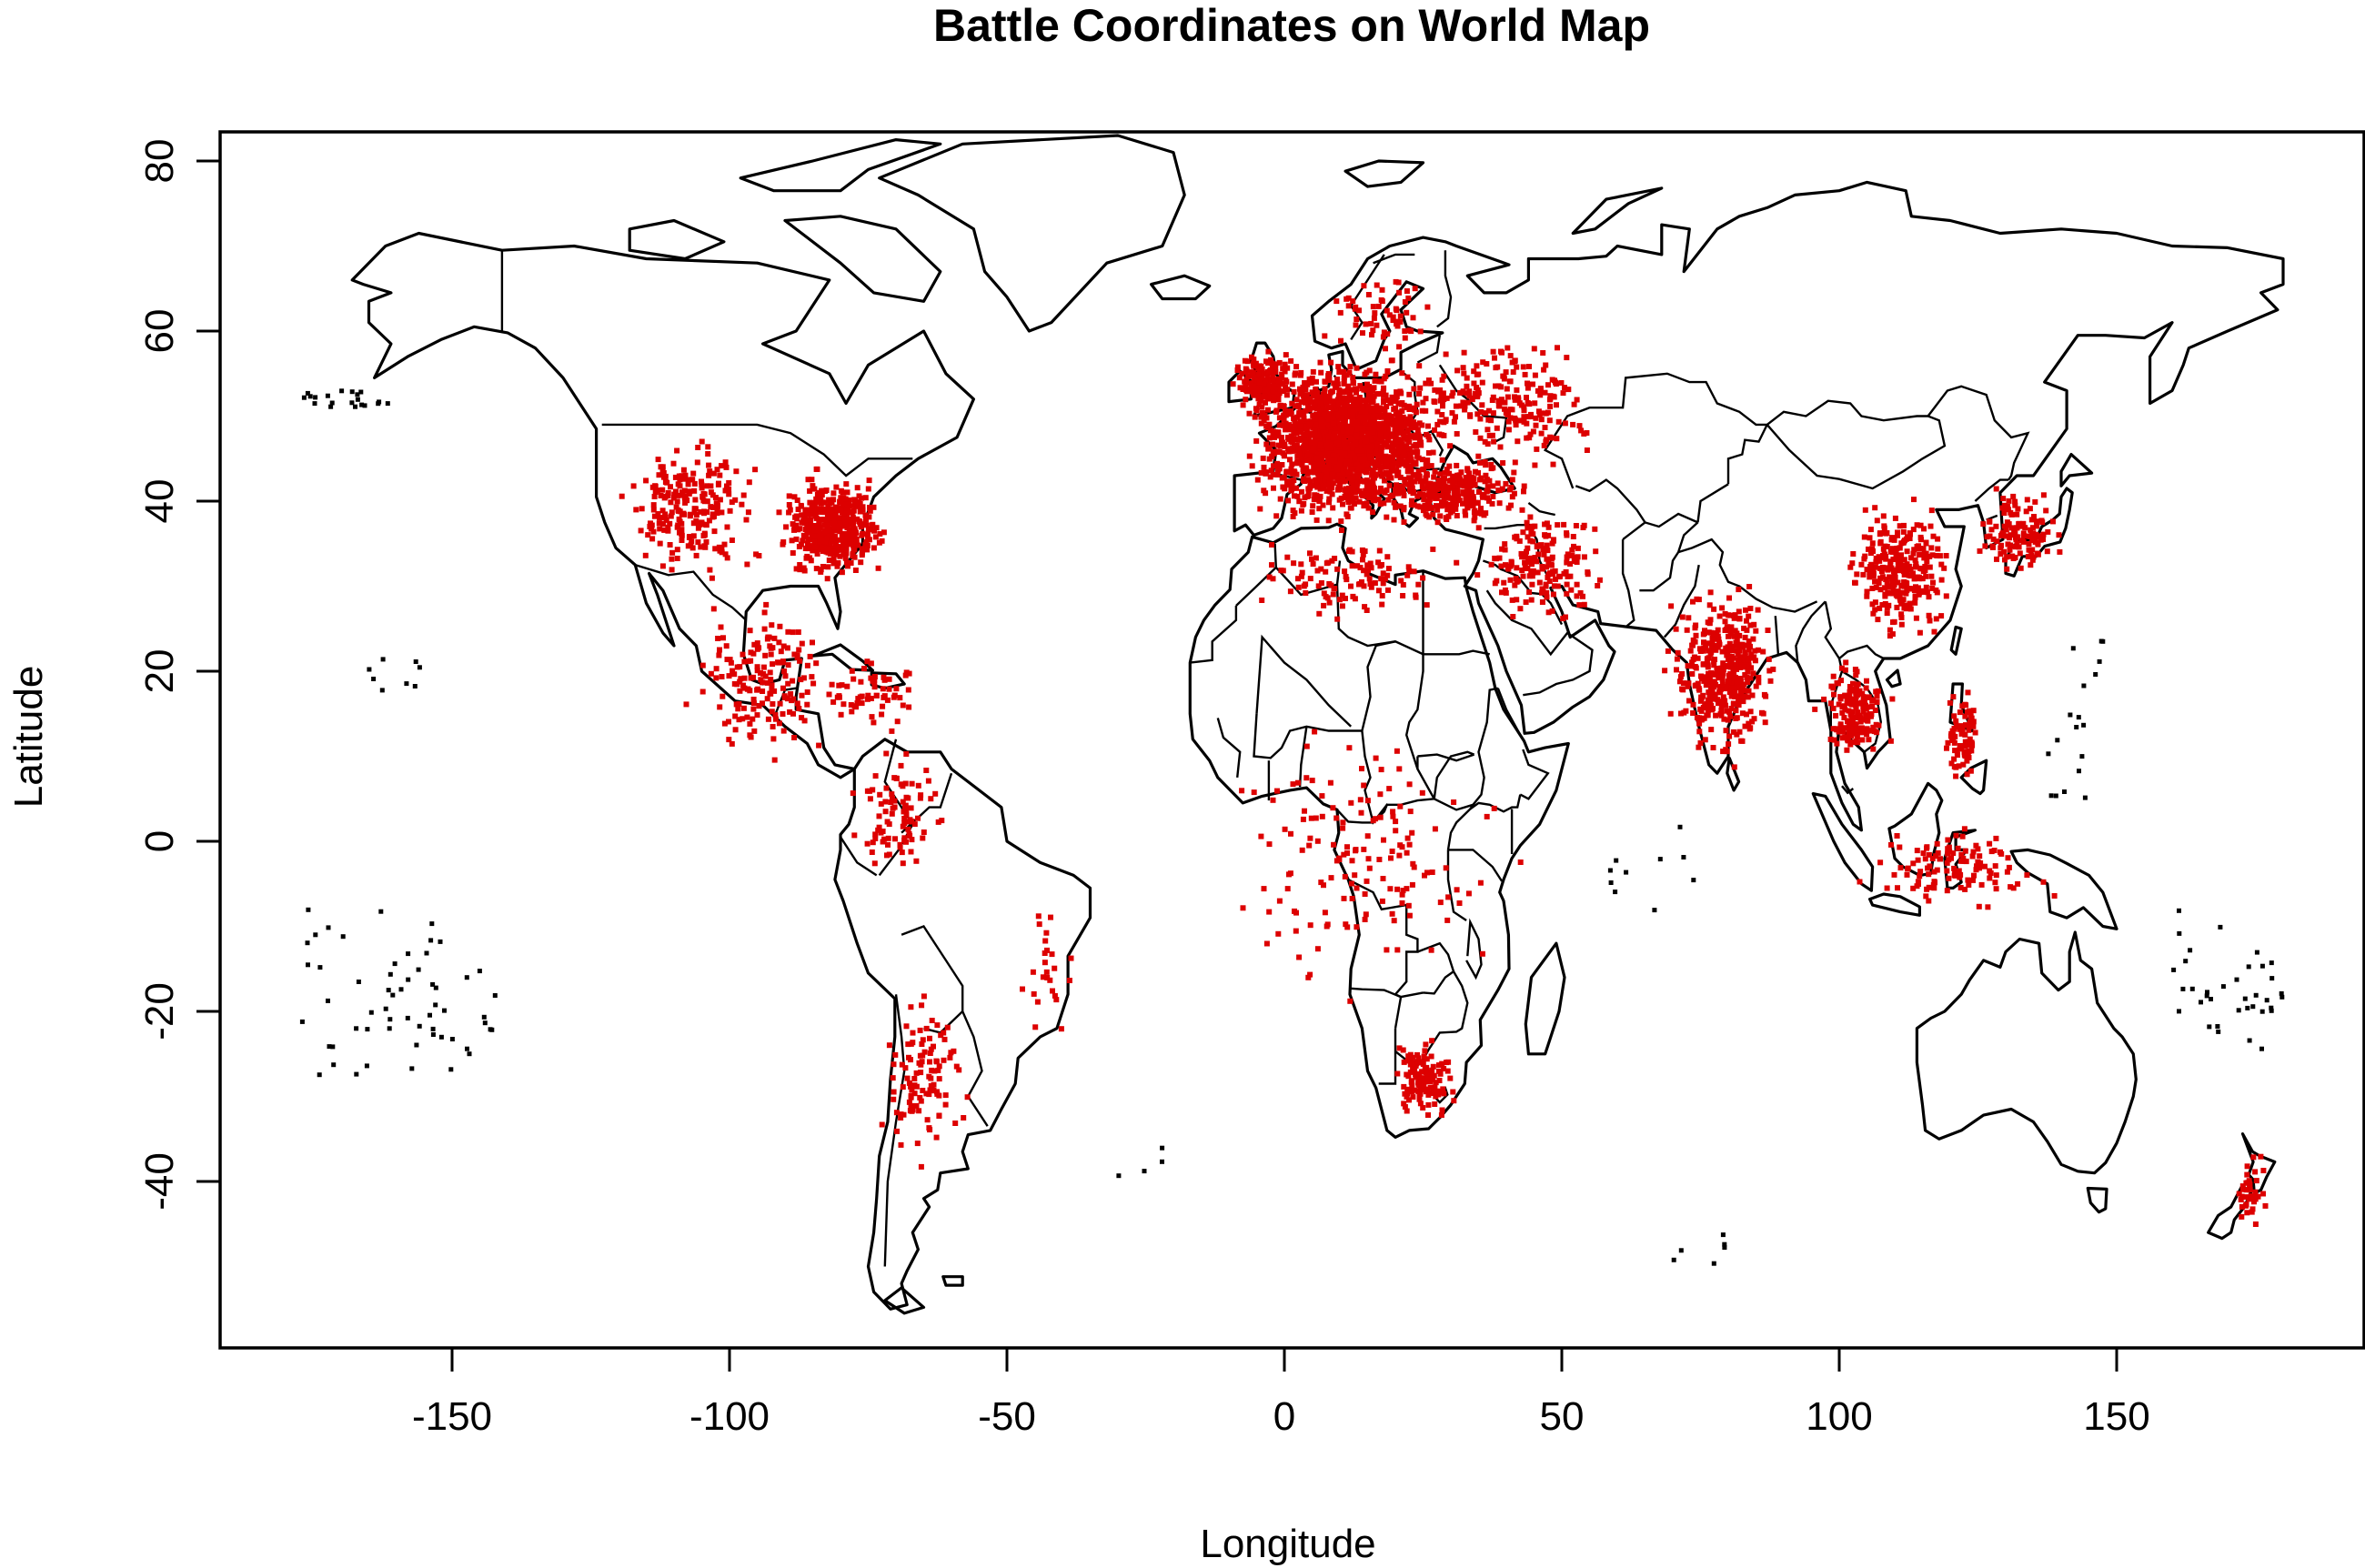 The image size is (2365, 1568). What do you see at coordinates (2258, 1163) in the screenshot?
I see `nz-north-outline` at bounding box center [2258, 1163].